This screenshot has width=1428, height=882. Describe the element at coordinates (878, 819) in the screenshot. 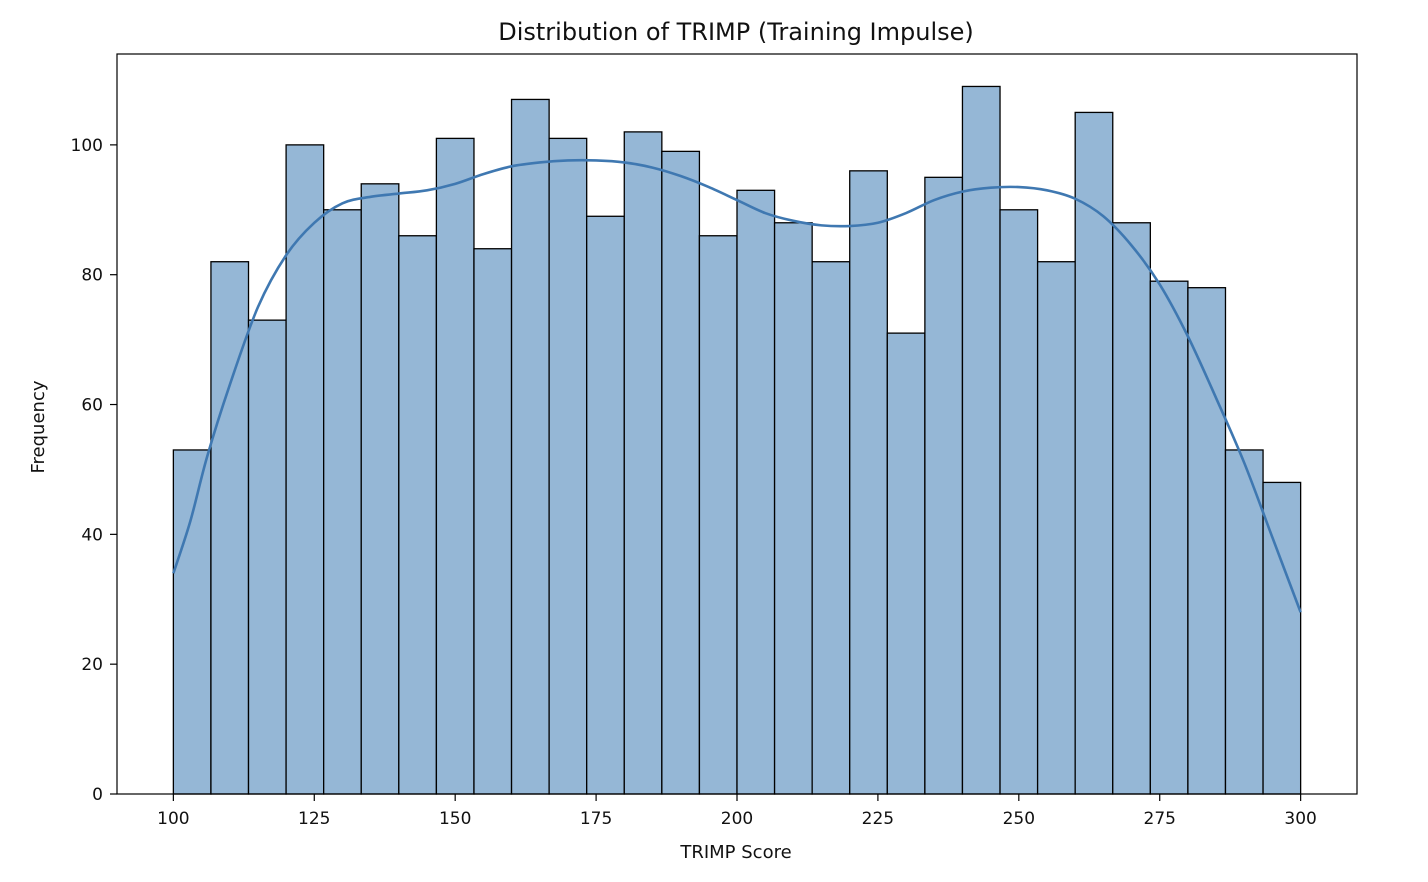

I see `x-tick-label: 225` at that location.